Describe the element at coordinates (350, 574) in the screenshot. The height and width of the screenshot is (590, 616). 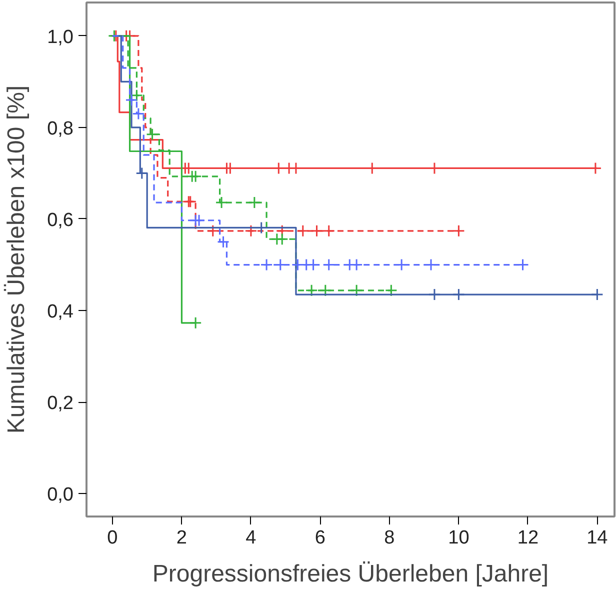
I see `x-axis-title: Progressionsfreies Überleben [Jahre]` at that location.